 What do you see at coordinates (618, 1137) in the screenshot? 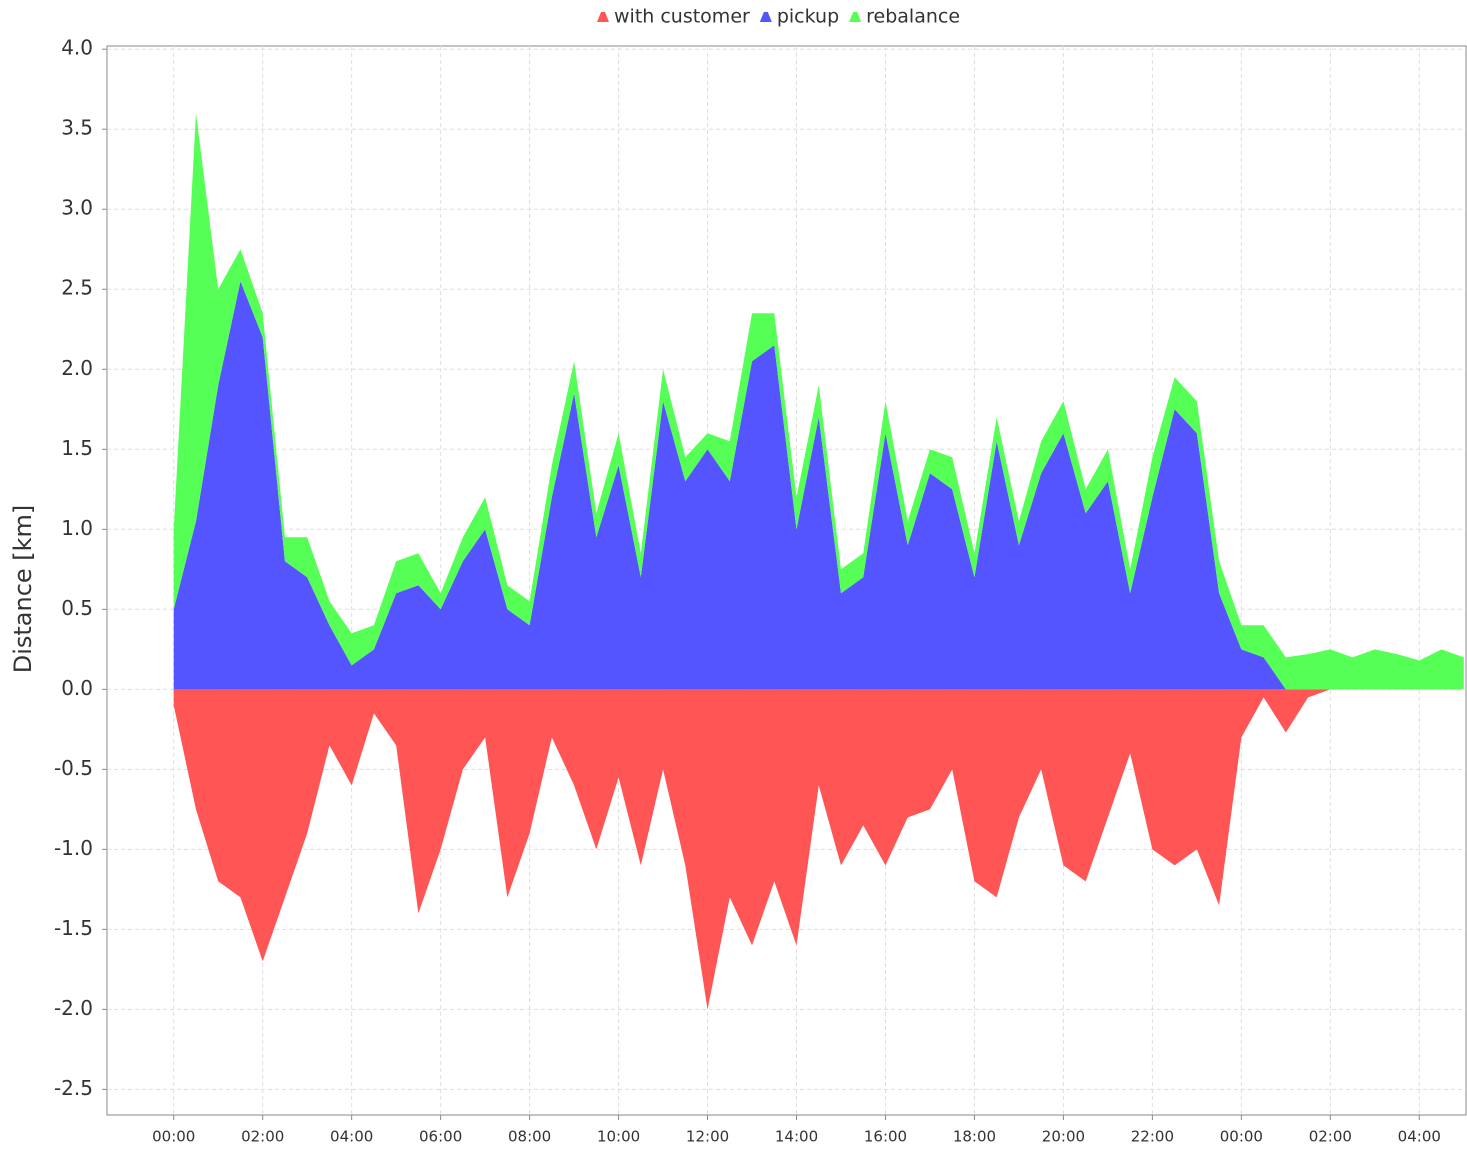
I see `x-tick-label: 10:00` at bounding box center [618, 1137].